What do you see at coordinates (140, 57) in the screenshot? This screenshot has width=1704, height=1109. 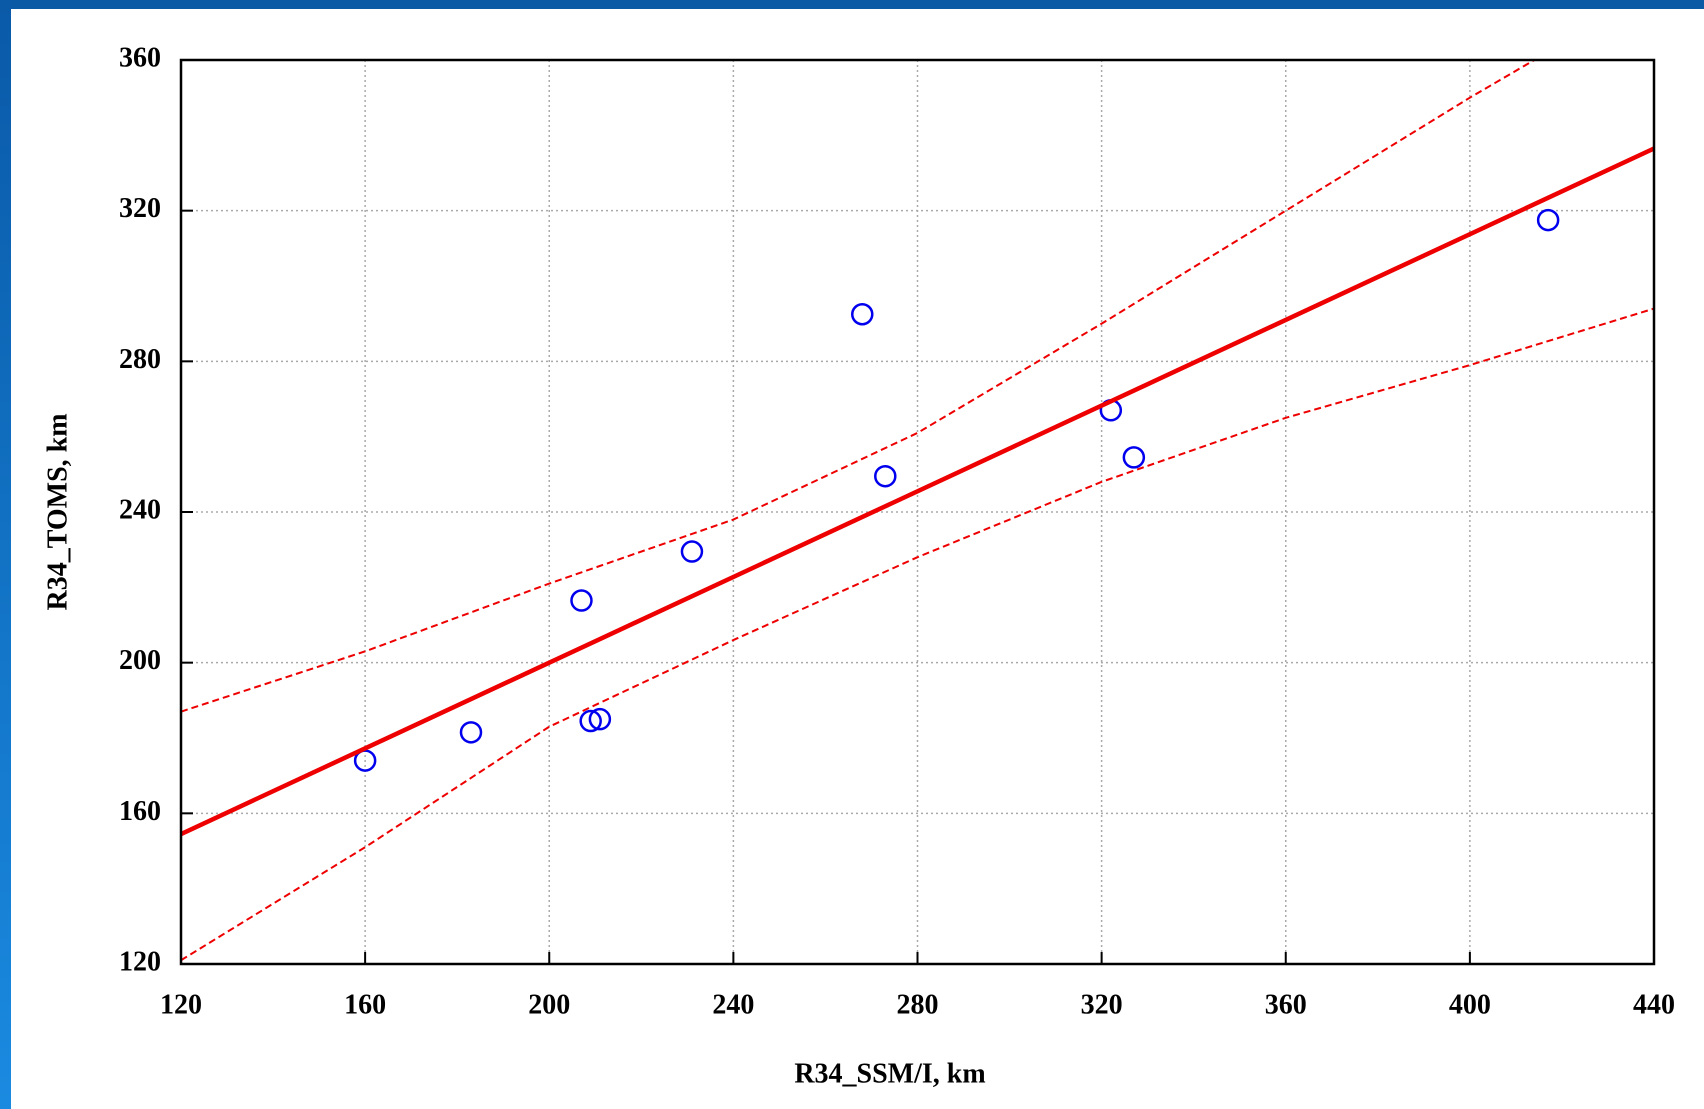 I see `y-tick-label: 360` at bounding box center [140, 57].